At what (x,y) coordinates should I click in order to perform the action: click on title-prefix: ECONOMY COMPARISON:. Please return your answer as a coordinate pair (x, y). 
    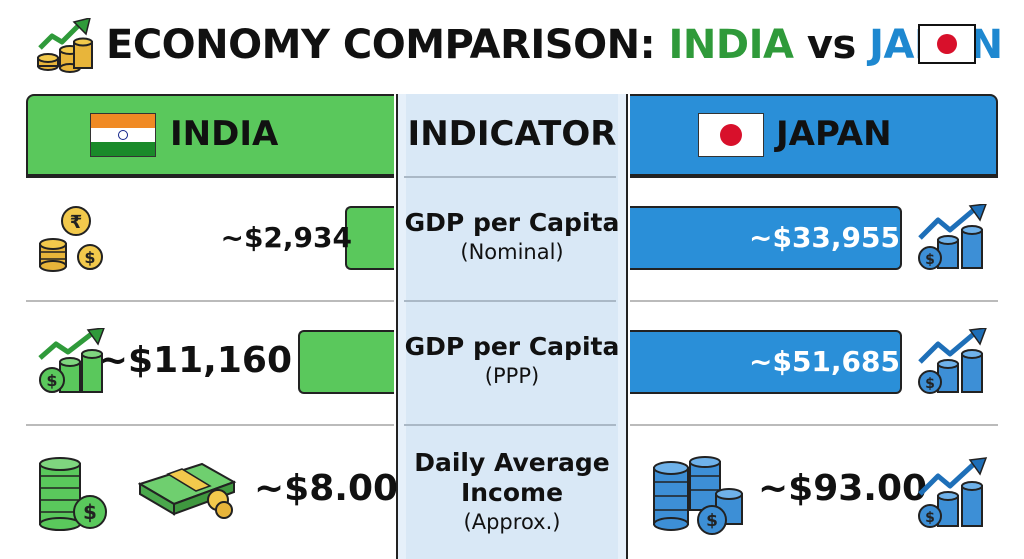
    Looking at the image, I should click on (387, 45).